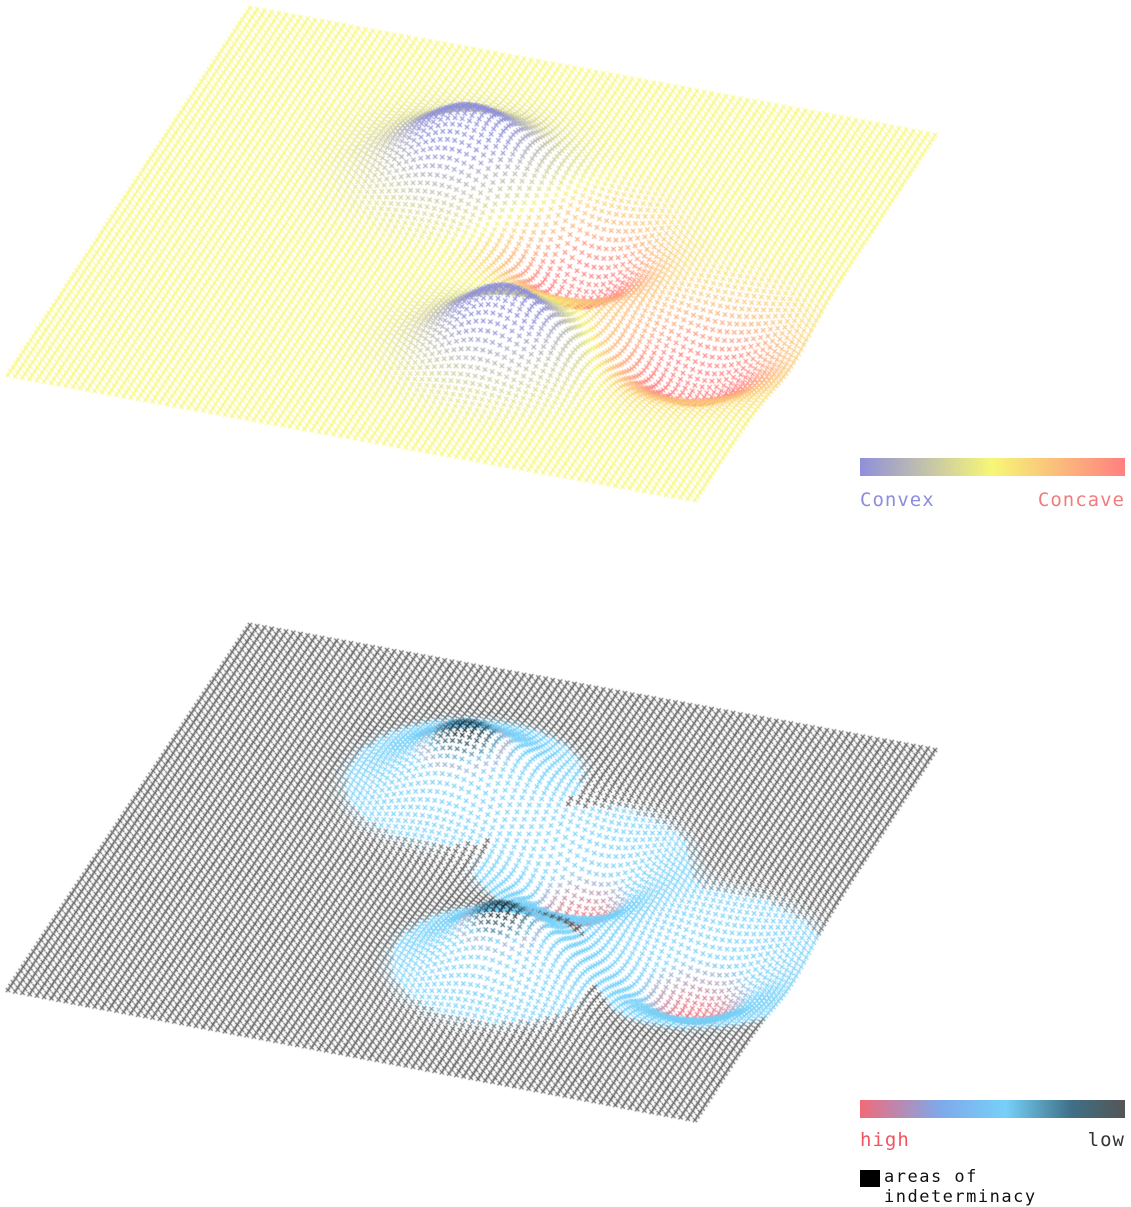  What do you see at coordinates (1081, 500) in the screenshot?
I see `concave-label: Concave` at bounding box center [1081, 500].